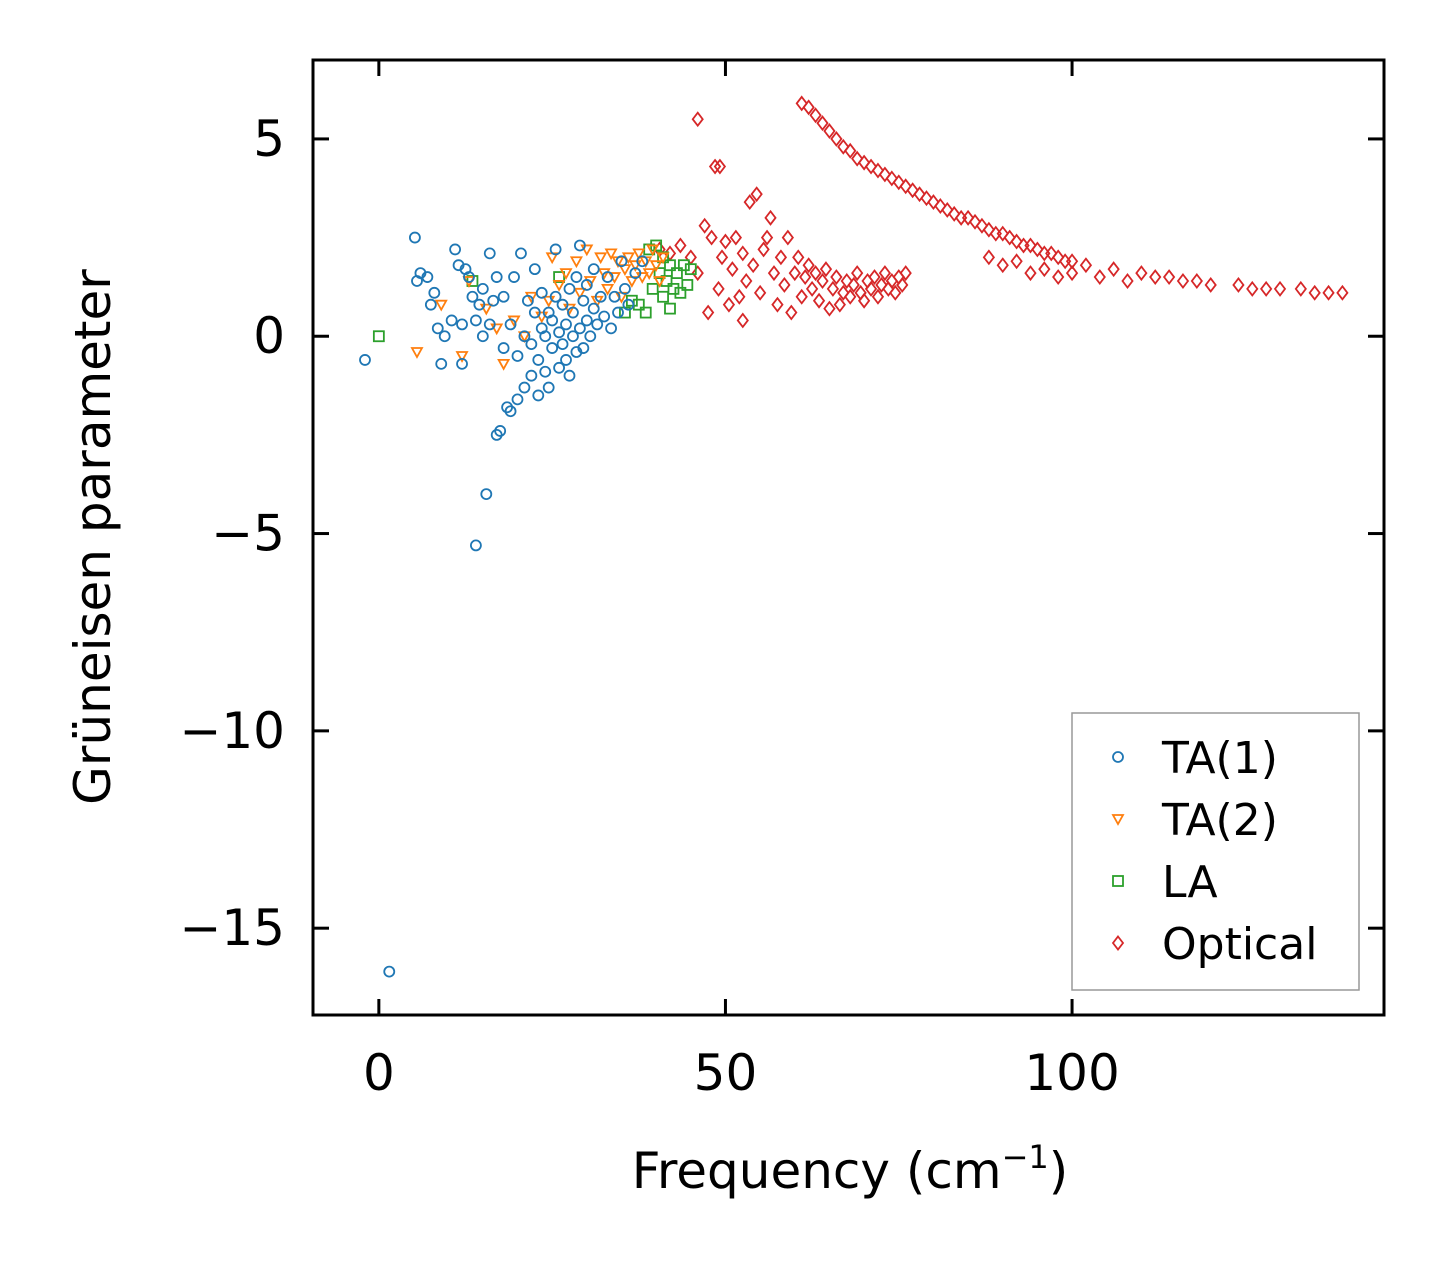 This screenshot has height=1264, width=1443. Describe the element at coordinates (850, 1169) in the screenshot. I see `x-axis-label: Frequency (cm−1)` at that location.